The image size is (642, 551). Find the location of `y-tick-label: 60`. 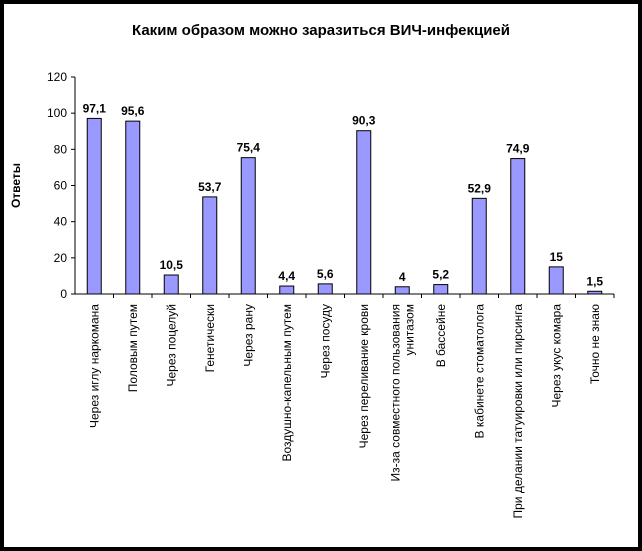

y-tick-label: 60 is located at coordinates (61, 186).